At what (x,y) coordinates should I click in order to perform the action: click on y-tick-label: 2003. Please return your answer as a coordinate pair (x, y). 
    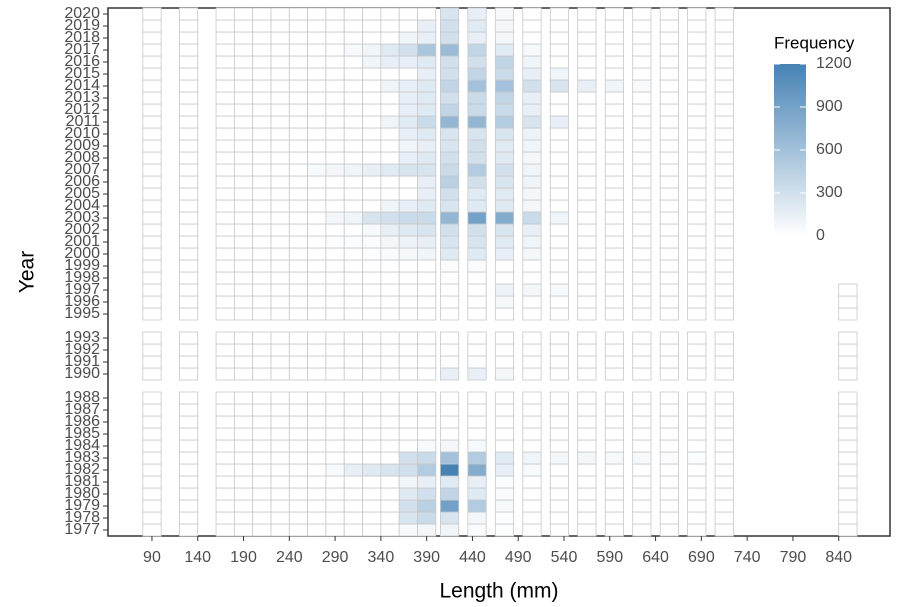
    Looking at the image, I should click on (82, 217).